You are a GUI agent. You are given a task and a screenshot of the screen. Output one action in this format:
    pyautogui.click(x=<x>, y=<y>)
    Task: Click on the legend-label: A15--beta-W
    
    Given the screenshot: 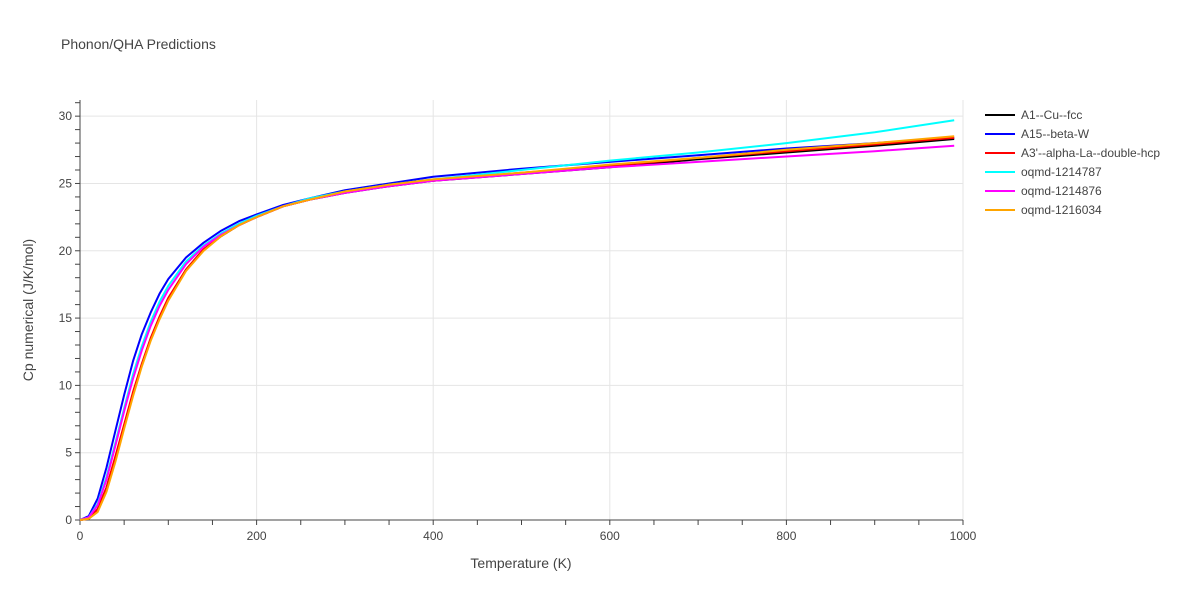 What is the action you would take?
    pyautogui.click(x=1055, y=133)
    